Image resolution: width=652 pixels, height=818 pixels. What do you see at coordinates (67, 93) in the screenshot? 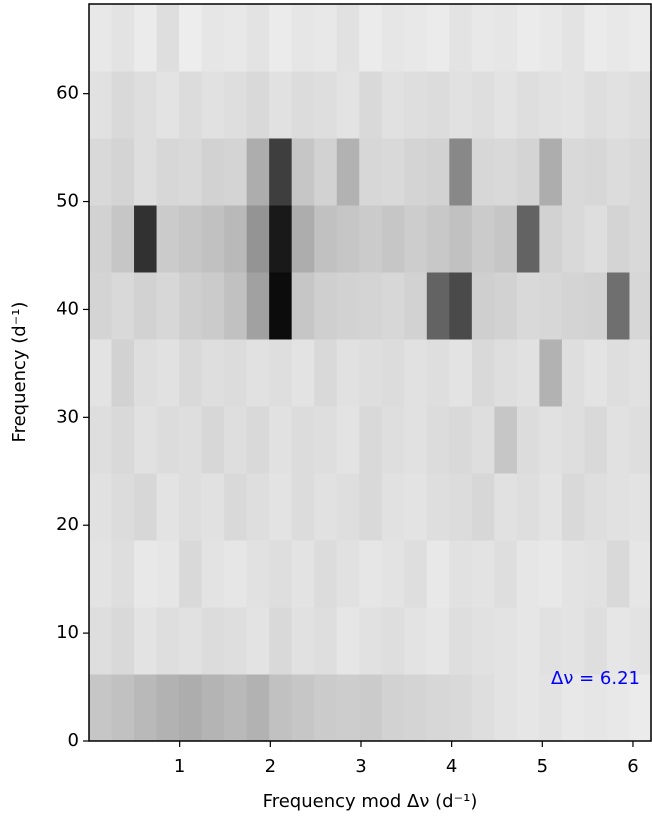
I see `y-tick-label: 60` at bounding box center [67, 93].